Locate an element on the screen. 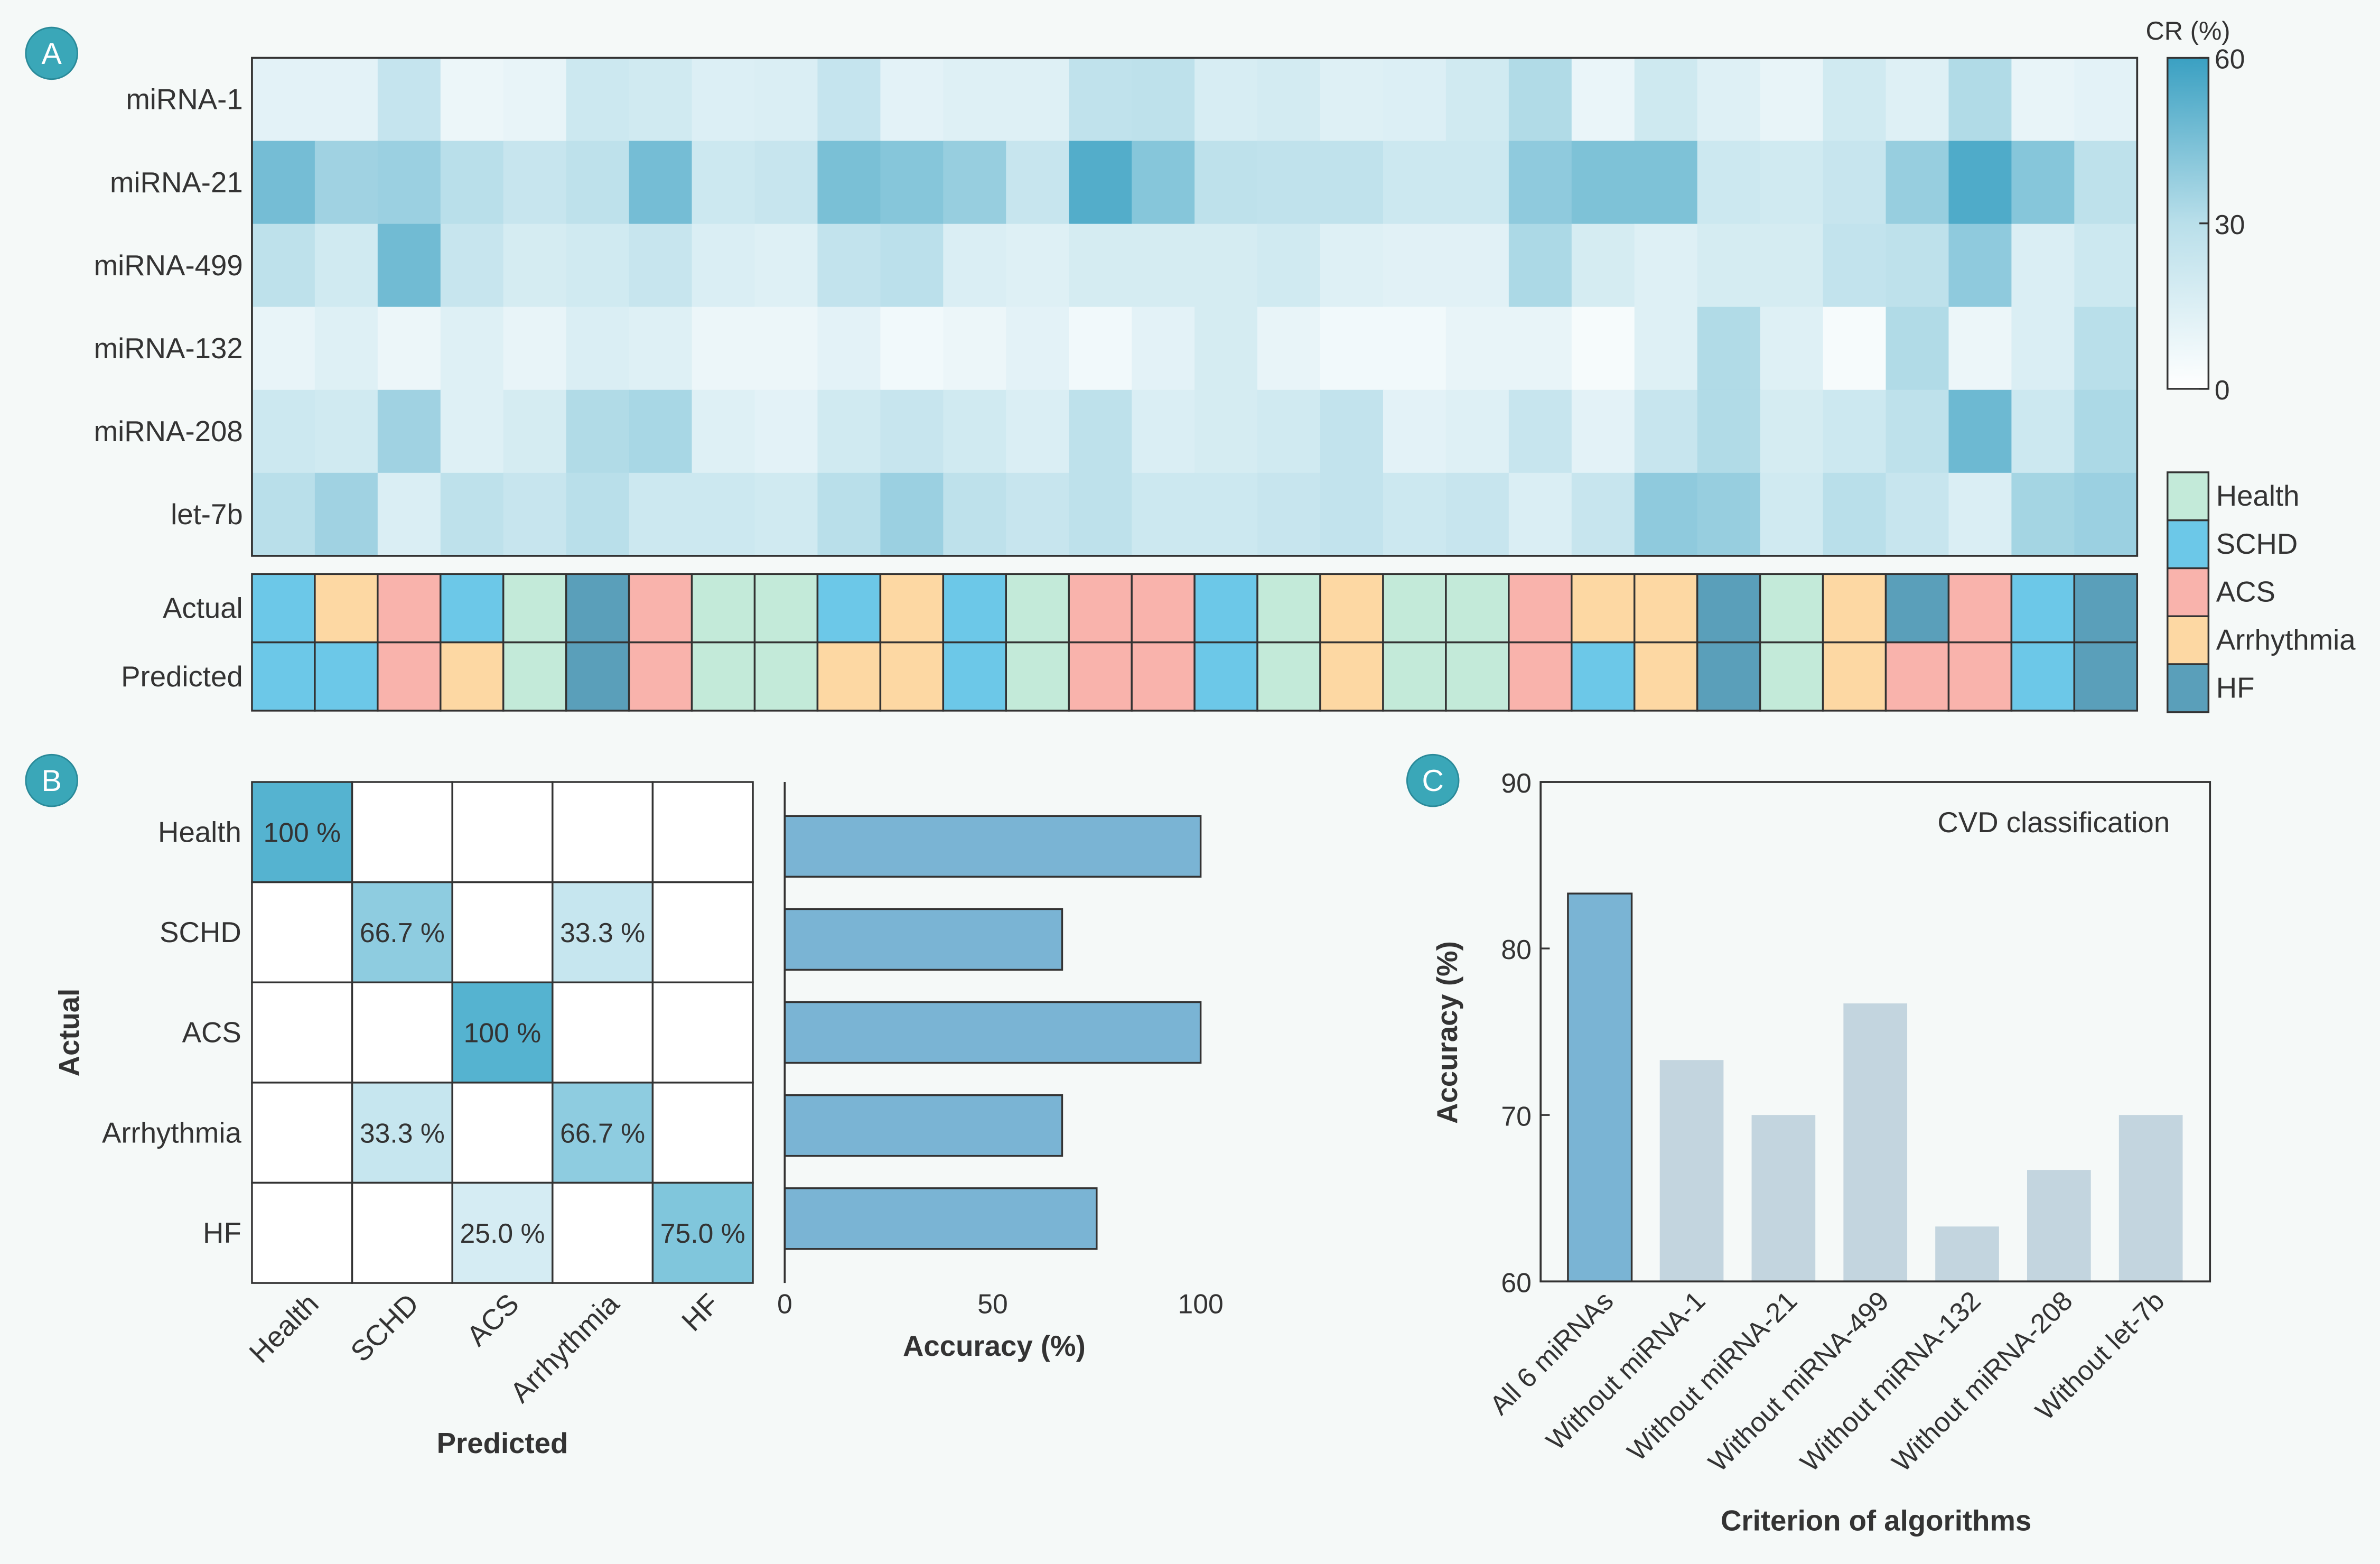  panel-badge-c is located at coordinates (1433, 780).